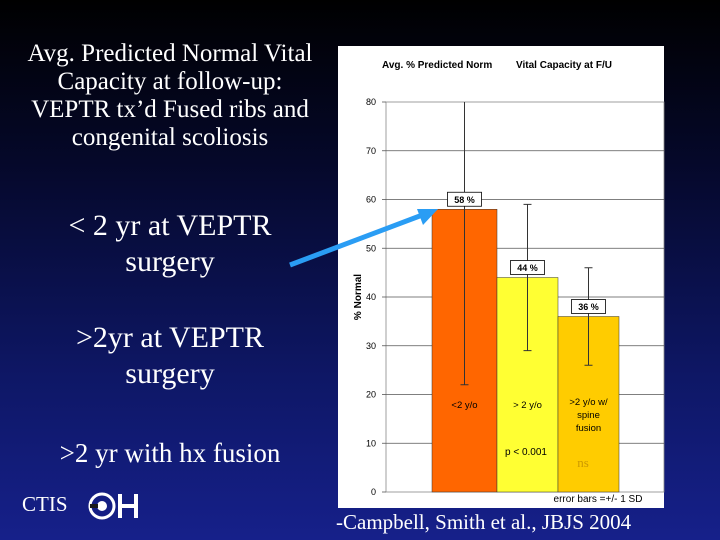 The image size is (720, 540). Describe the element at coordinates (598, 499) in the screenshot. I see `error-bars-footnote: error bars =+/- 1 SD` at that location.